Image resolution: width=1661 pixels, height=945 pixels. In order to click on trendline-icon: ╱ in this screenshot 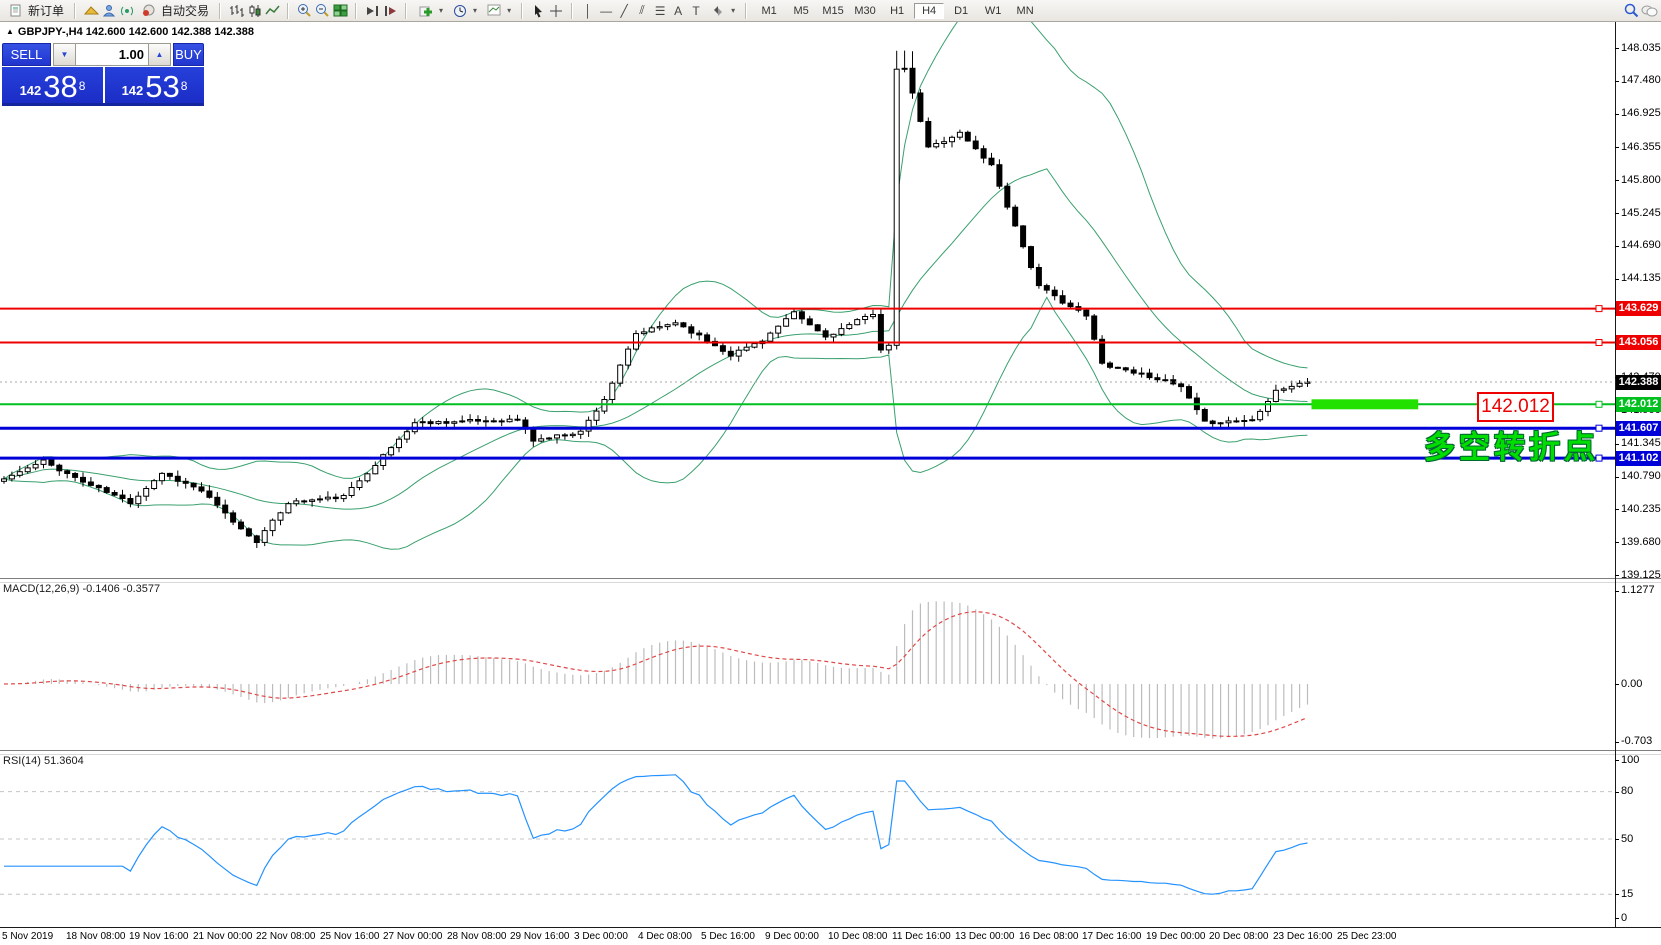, I will do `click(624, 10)`.